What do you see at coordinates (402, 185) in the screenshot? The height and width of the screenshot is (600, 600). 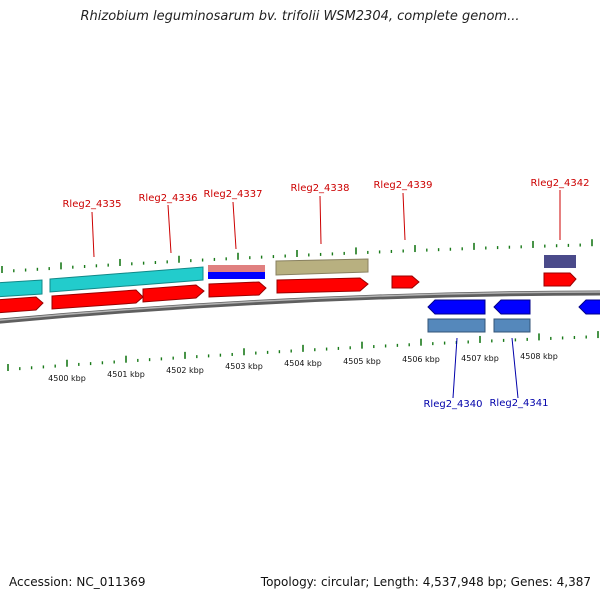 I see `gene-label: Rleg2_4339` at bounding box center [402, 185].